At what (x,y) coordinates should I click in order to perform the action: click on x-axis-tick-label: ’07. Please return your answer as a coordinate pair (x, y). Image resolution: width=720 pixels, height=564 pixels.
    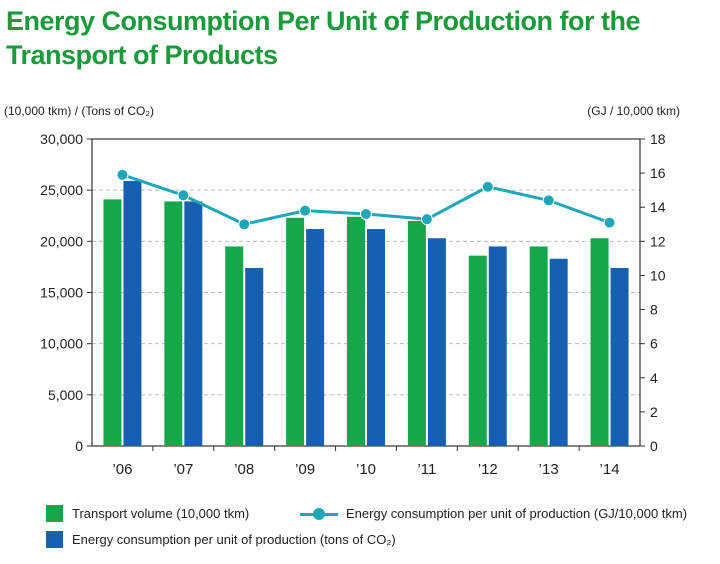
    Looking at the image, I should click on (183, 469).